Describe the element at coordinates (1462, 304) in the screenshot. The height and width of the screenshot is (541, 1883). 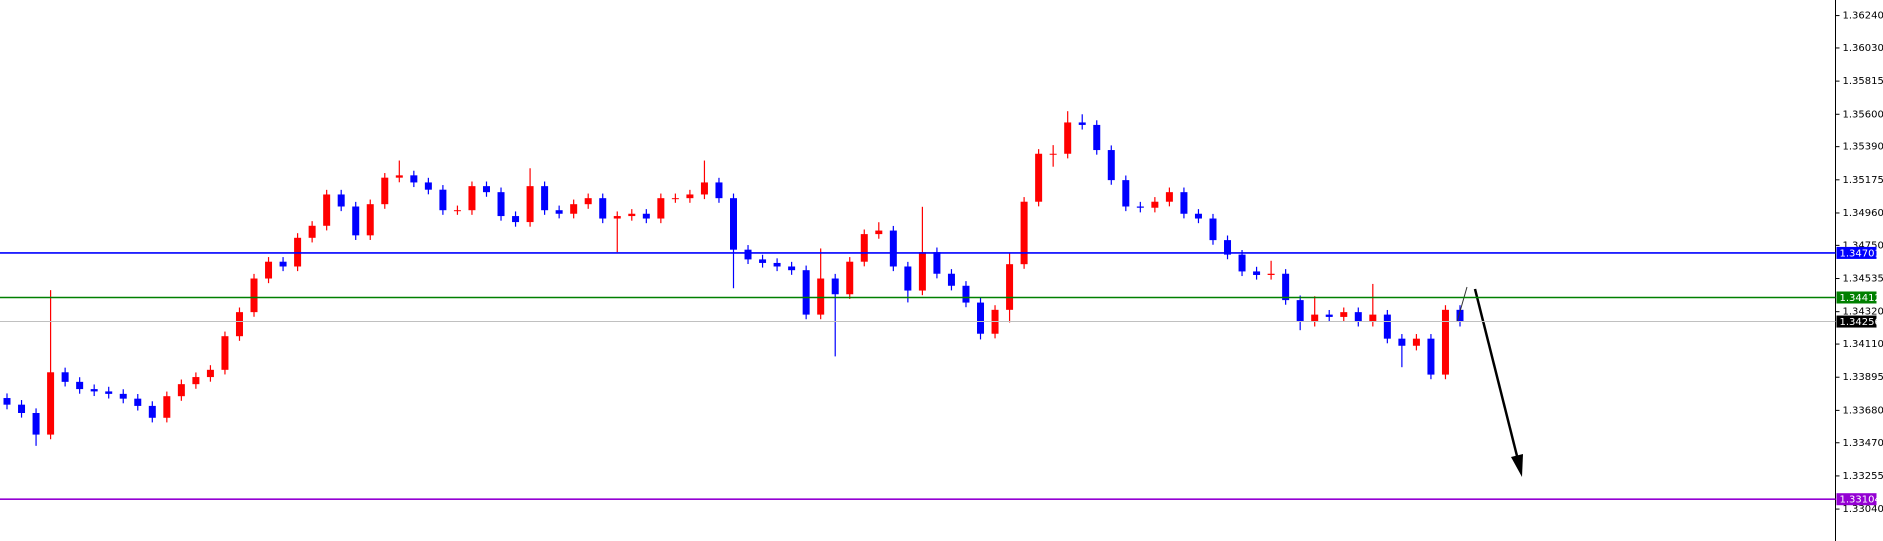
I see `annotation-line` at that location.